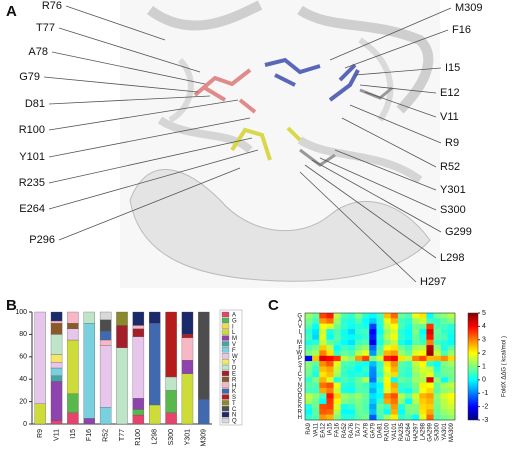 This screenshot has width=520, height=450. Describe the element at coordinates (300, 407) in the screenshot. I see `row-label: K` at that location.